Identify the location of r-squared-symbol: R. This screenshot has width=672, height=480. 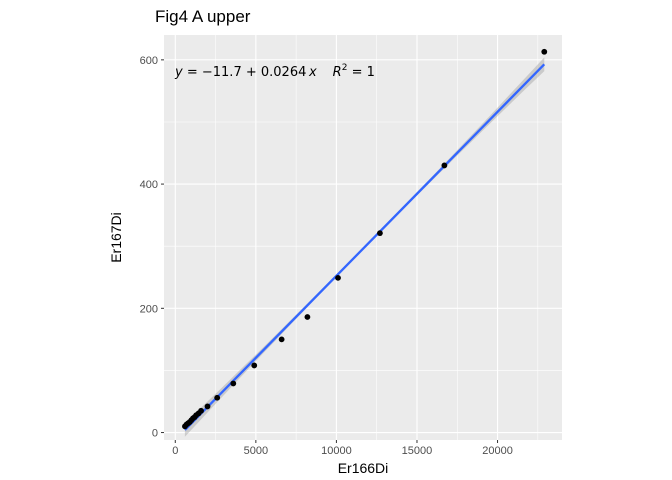
(337, 72).